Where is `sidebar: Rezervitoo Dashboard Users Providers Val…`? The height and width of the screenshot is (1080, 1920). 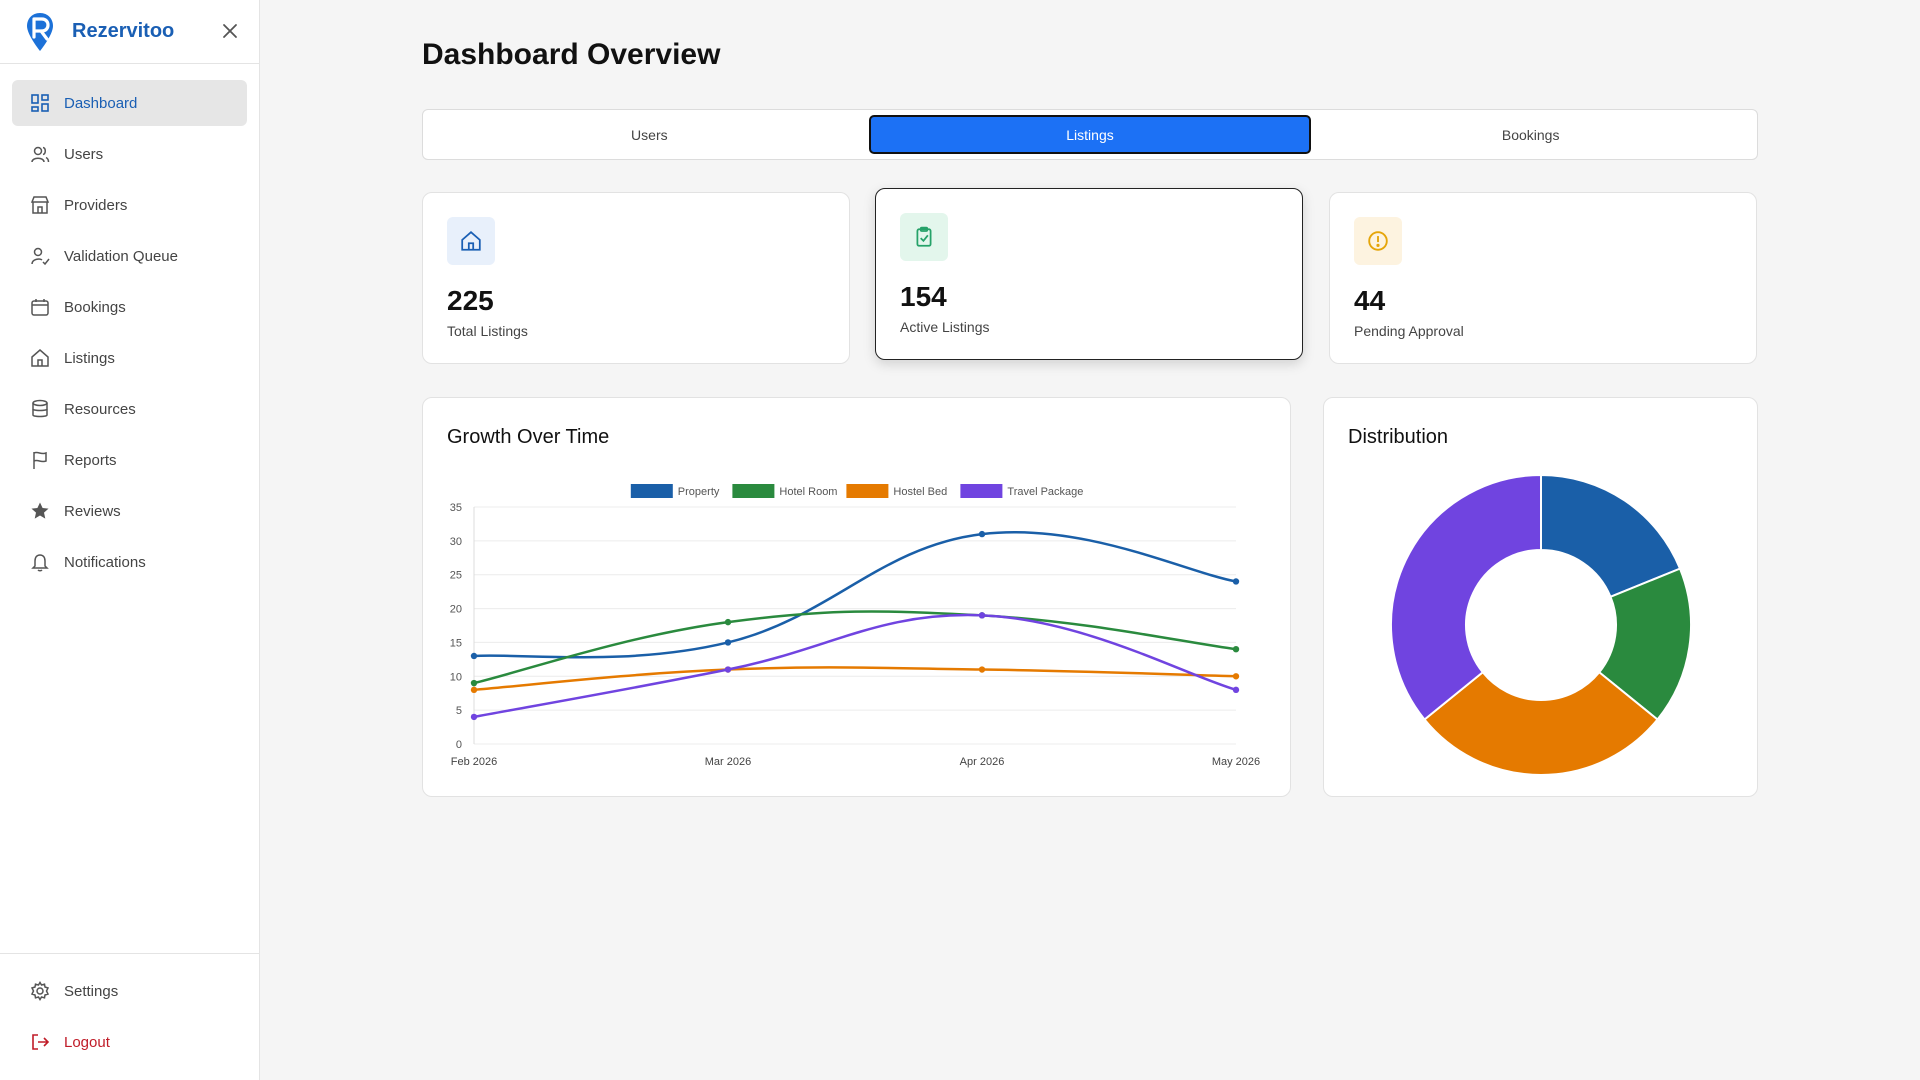
sidebar: Rezervitoo Dashboard Users Providers Val… is located at coordinates (130, 540).